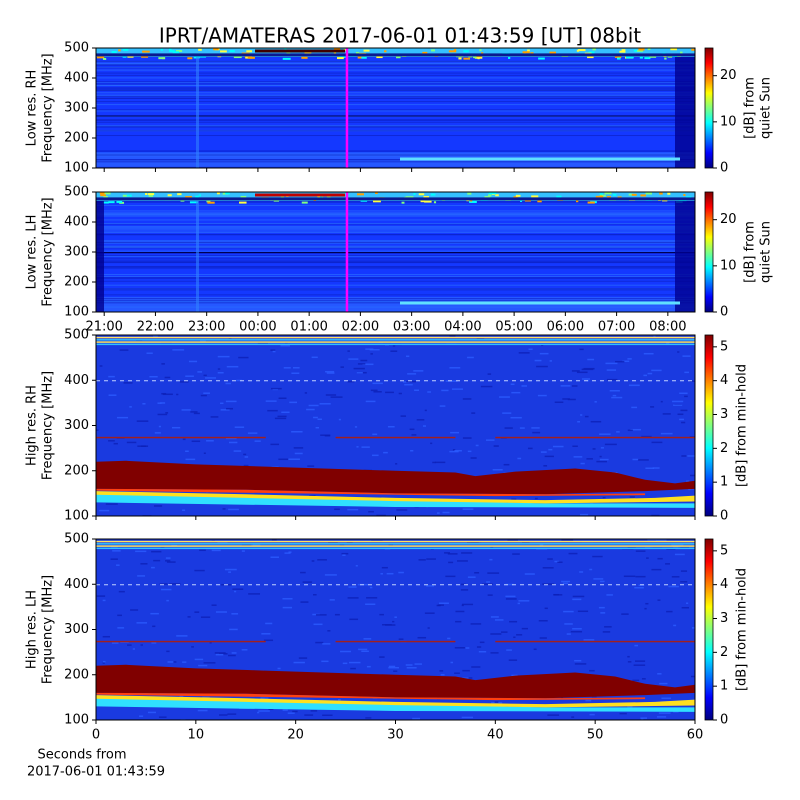  I want to click on x-tick-label: 30, so click(395, 735).